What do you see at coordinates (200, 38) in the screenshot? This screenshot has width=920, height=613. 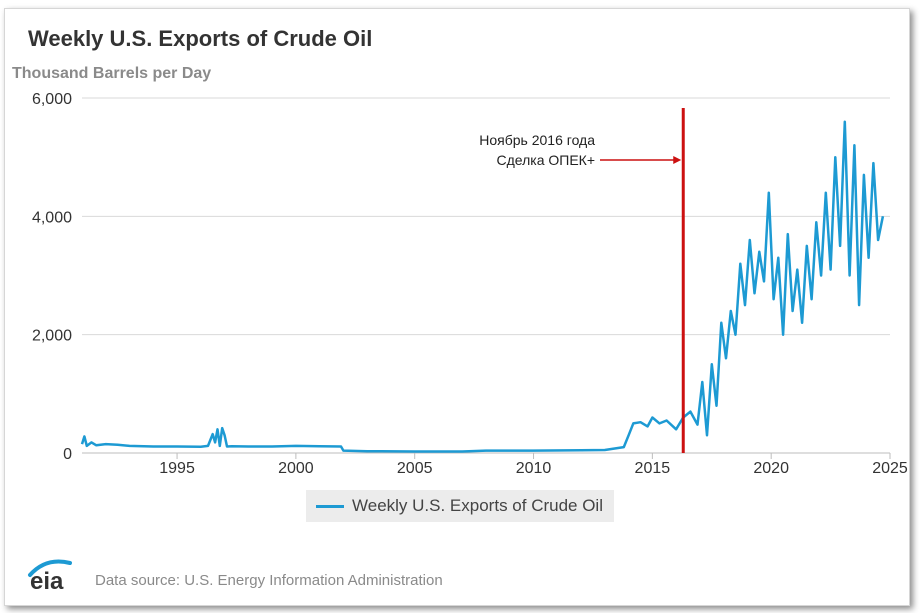 I see `chart-title: Weekly U.S. Exports of Crude Oil` at bounding box center [200, 38].